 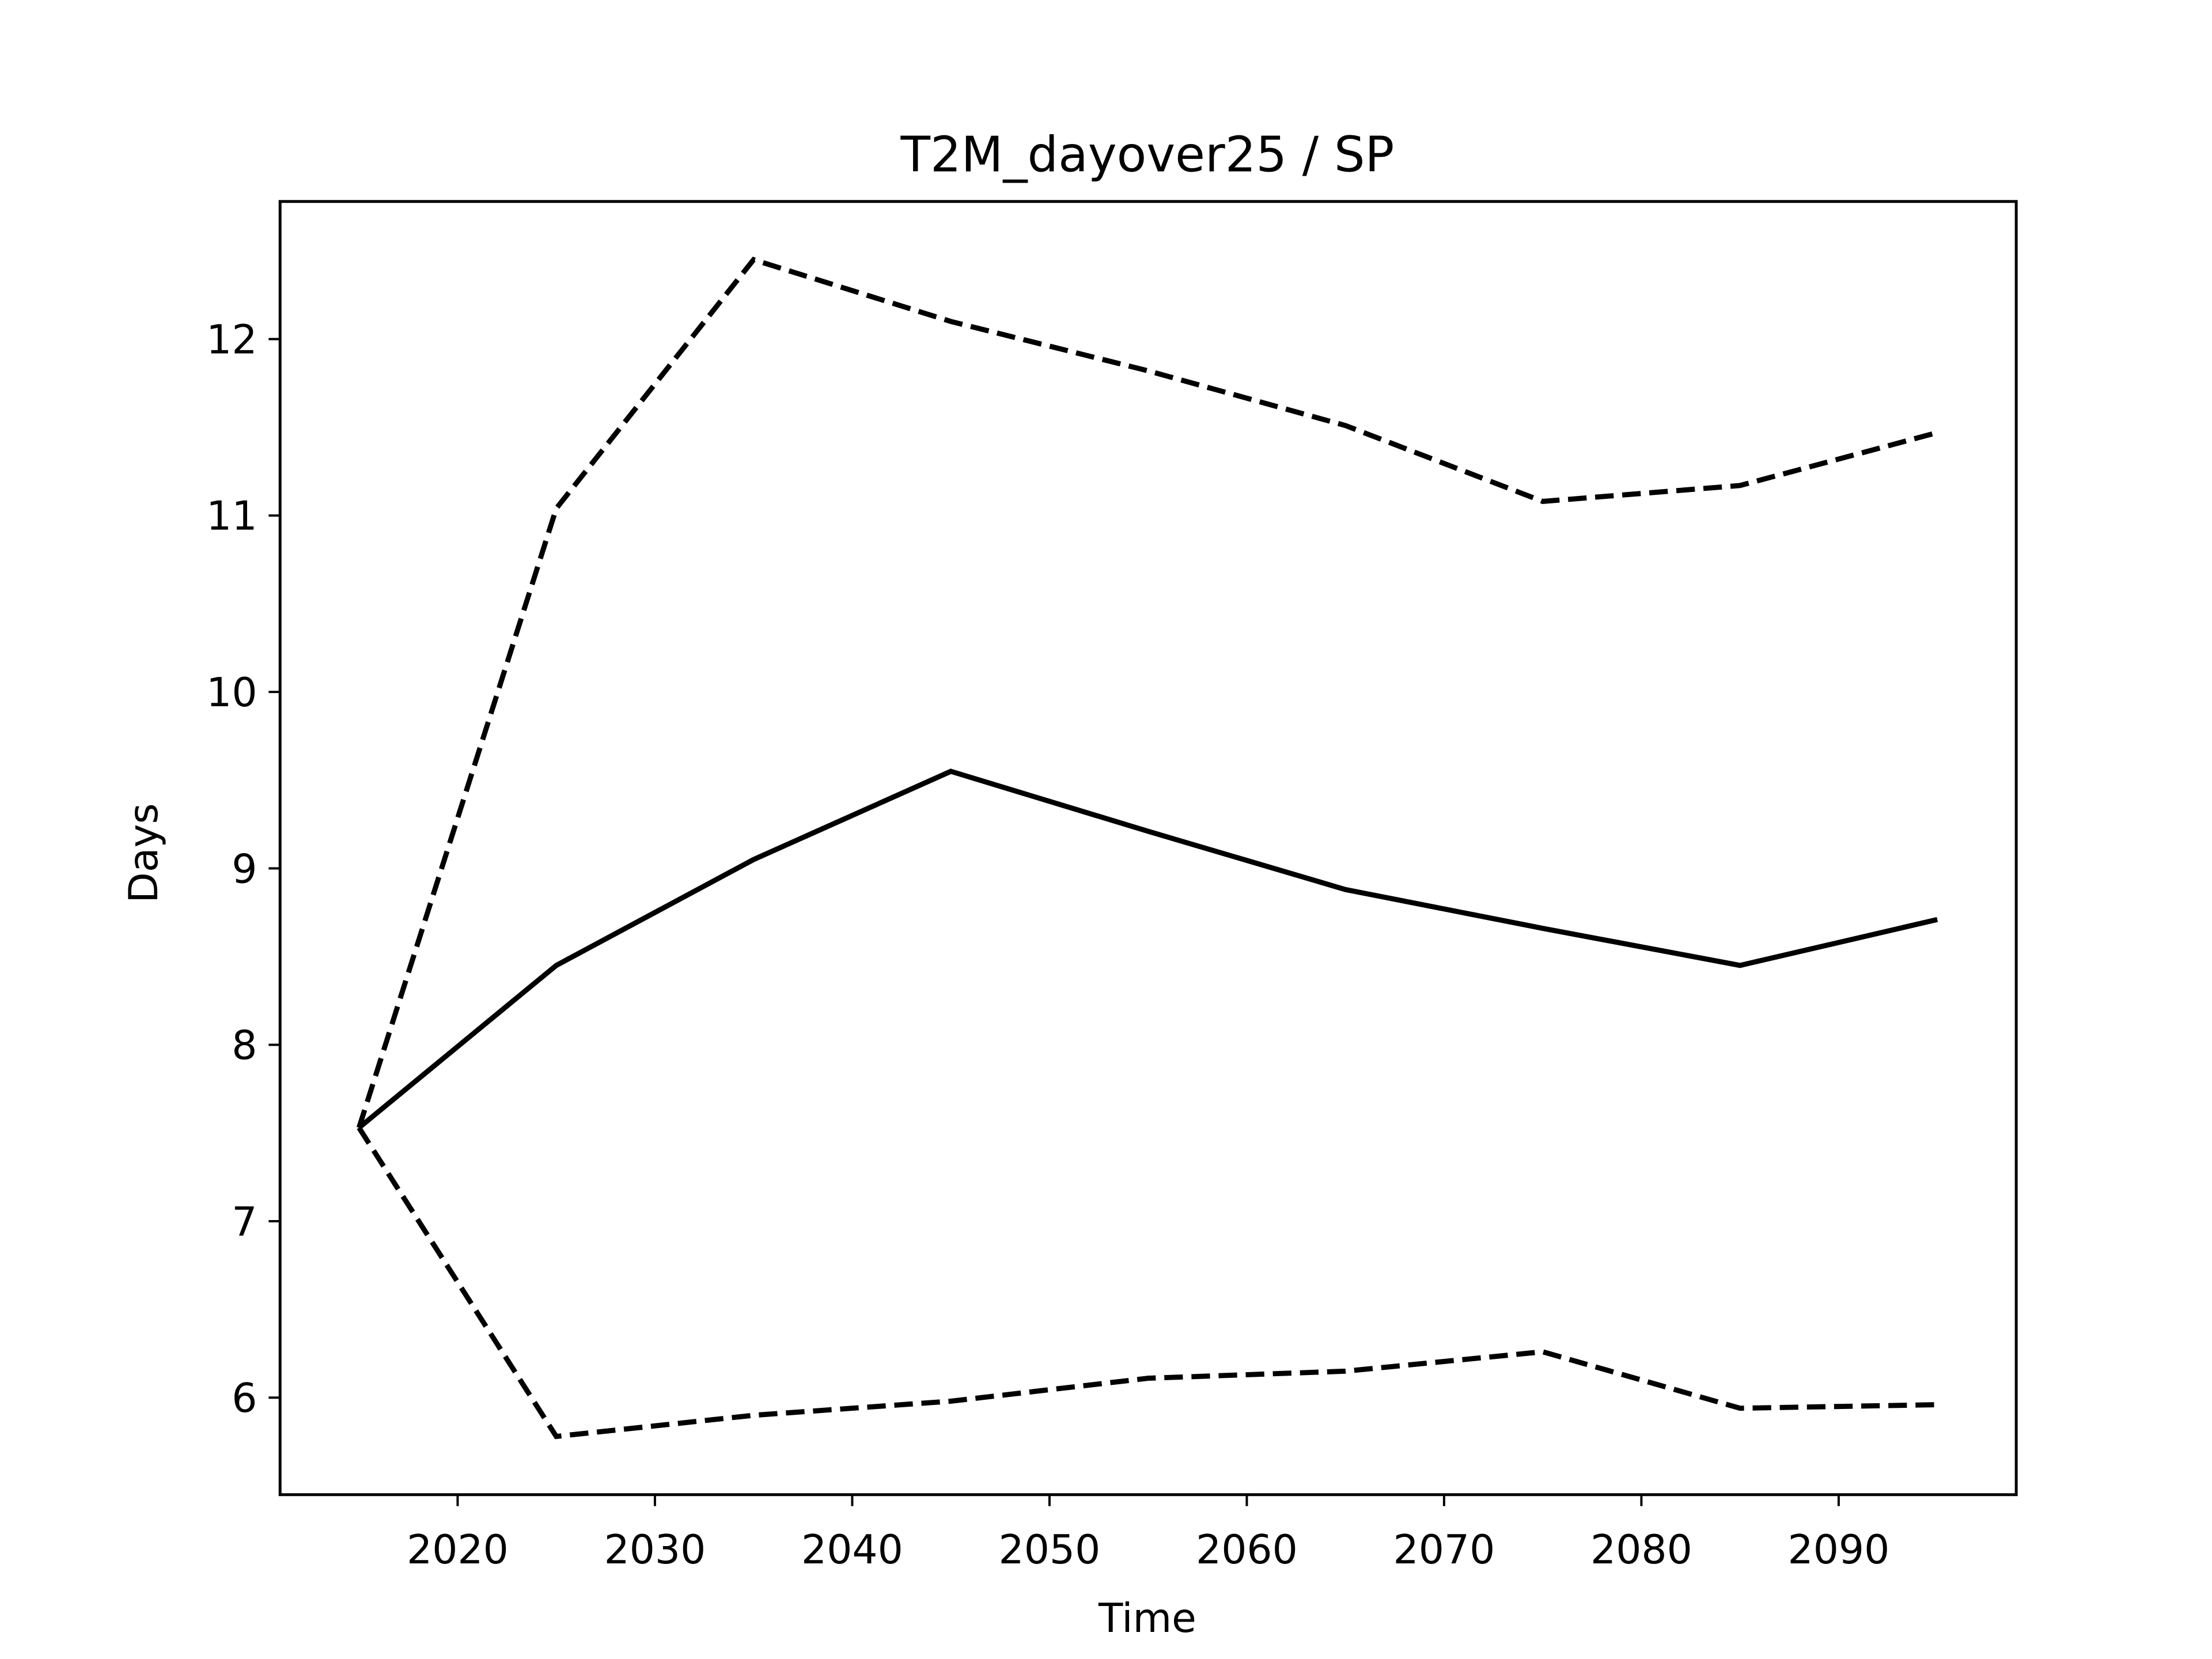 What do you see at coordinates (1147, 1619) in the screenshot?
I see `x-axis-label: Time` at bounding box center [1147, 1619].